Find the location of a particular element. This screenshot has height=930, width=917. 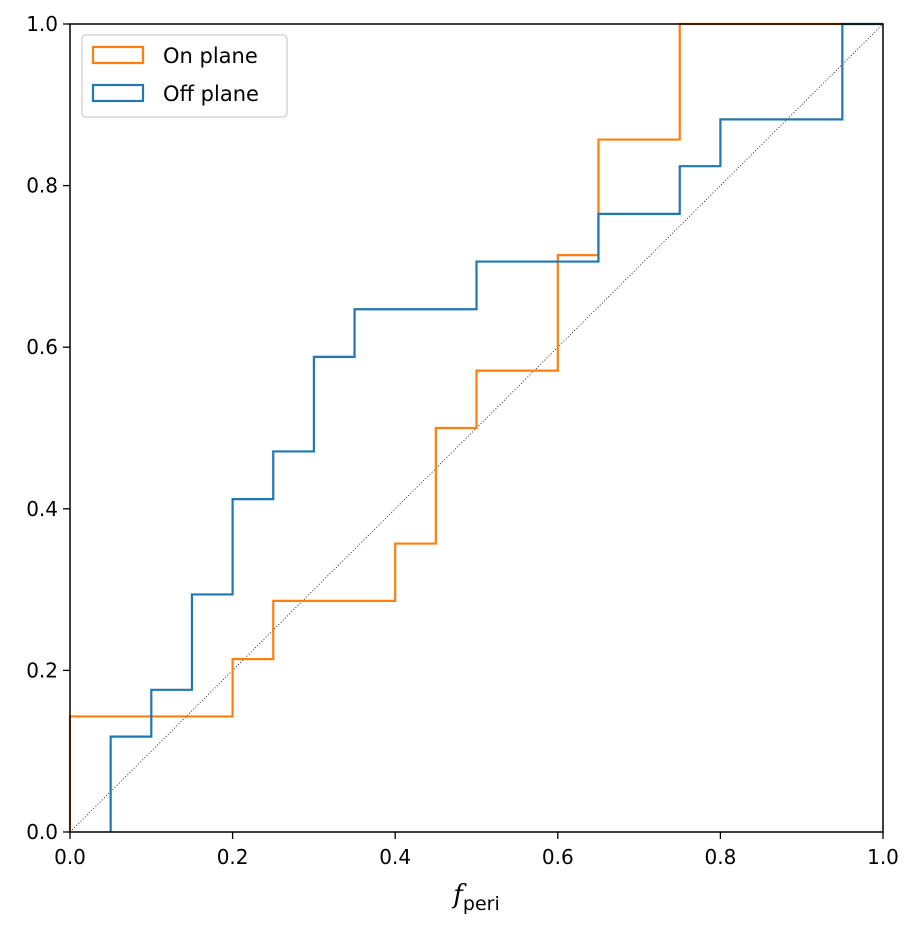

y-tick-label: 0.8 is located at coordinates (42, 186).